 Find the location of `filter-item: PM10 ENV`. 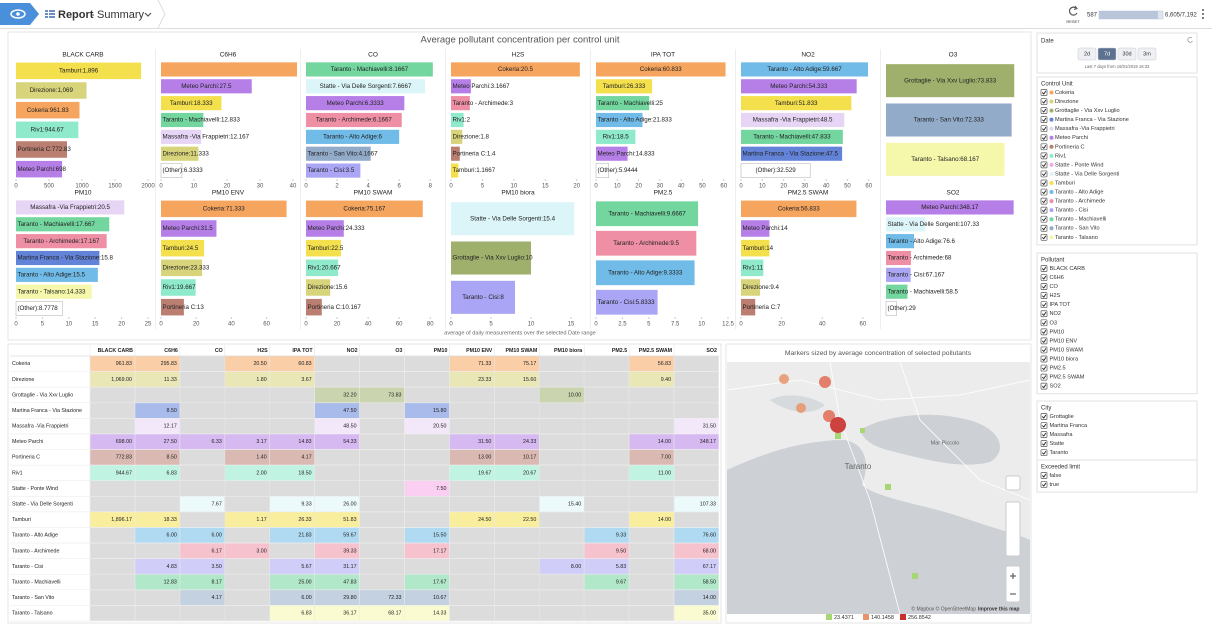

filter-item: PM10 ENV is located at coordinates (1064, 341).